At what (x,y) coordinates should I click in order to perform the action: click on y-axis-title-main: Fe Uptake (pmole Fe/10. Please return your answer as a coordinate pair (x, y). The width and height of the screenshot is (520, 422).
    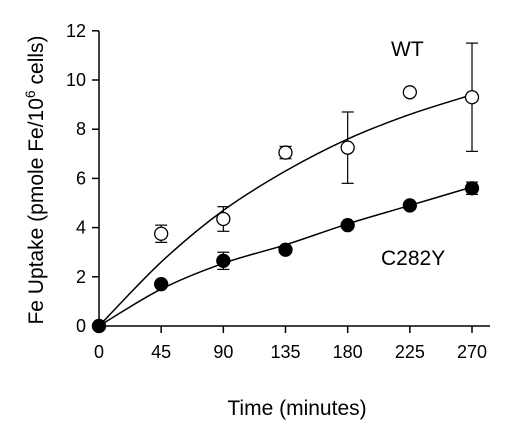
    Looking at the image, I should click on (36, 211).